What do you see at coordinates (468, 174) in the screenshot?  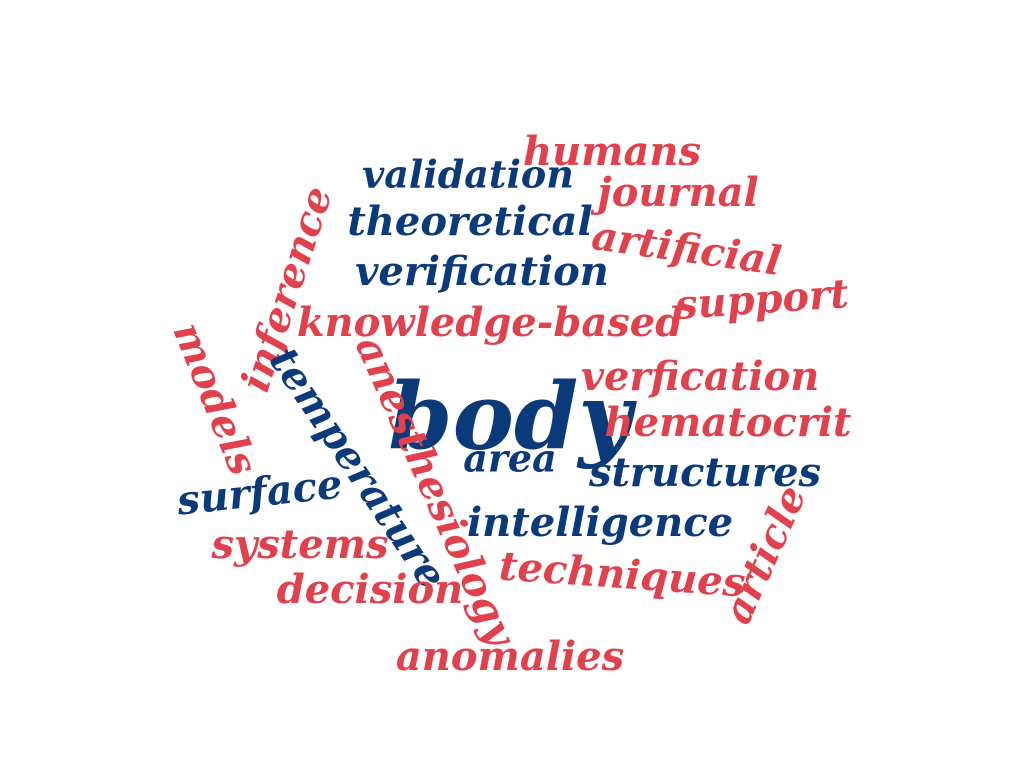 I see `word-validation: validation` at bounding box center [468, 174].